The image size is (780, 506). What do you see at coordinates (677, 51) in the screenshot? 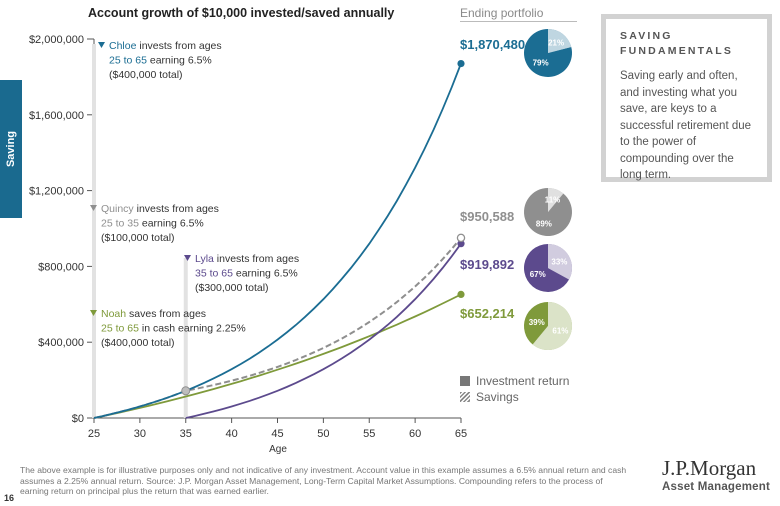
I see `fundamentals-title-line2: FUNDAMENTALS` at bounding box center [677, 51].